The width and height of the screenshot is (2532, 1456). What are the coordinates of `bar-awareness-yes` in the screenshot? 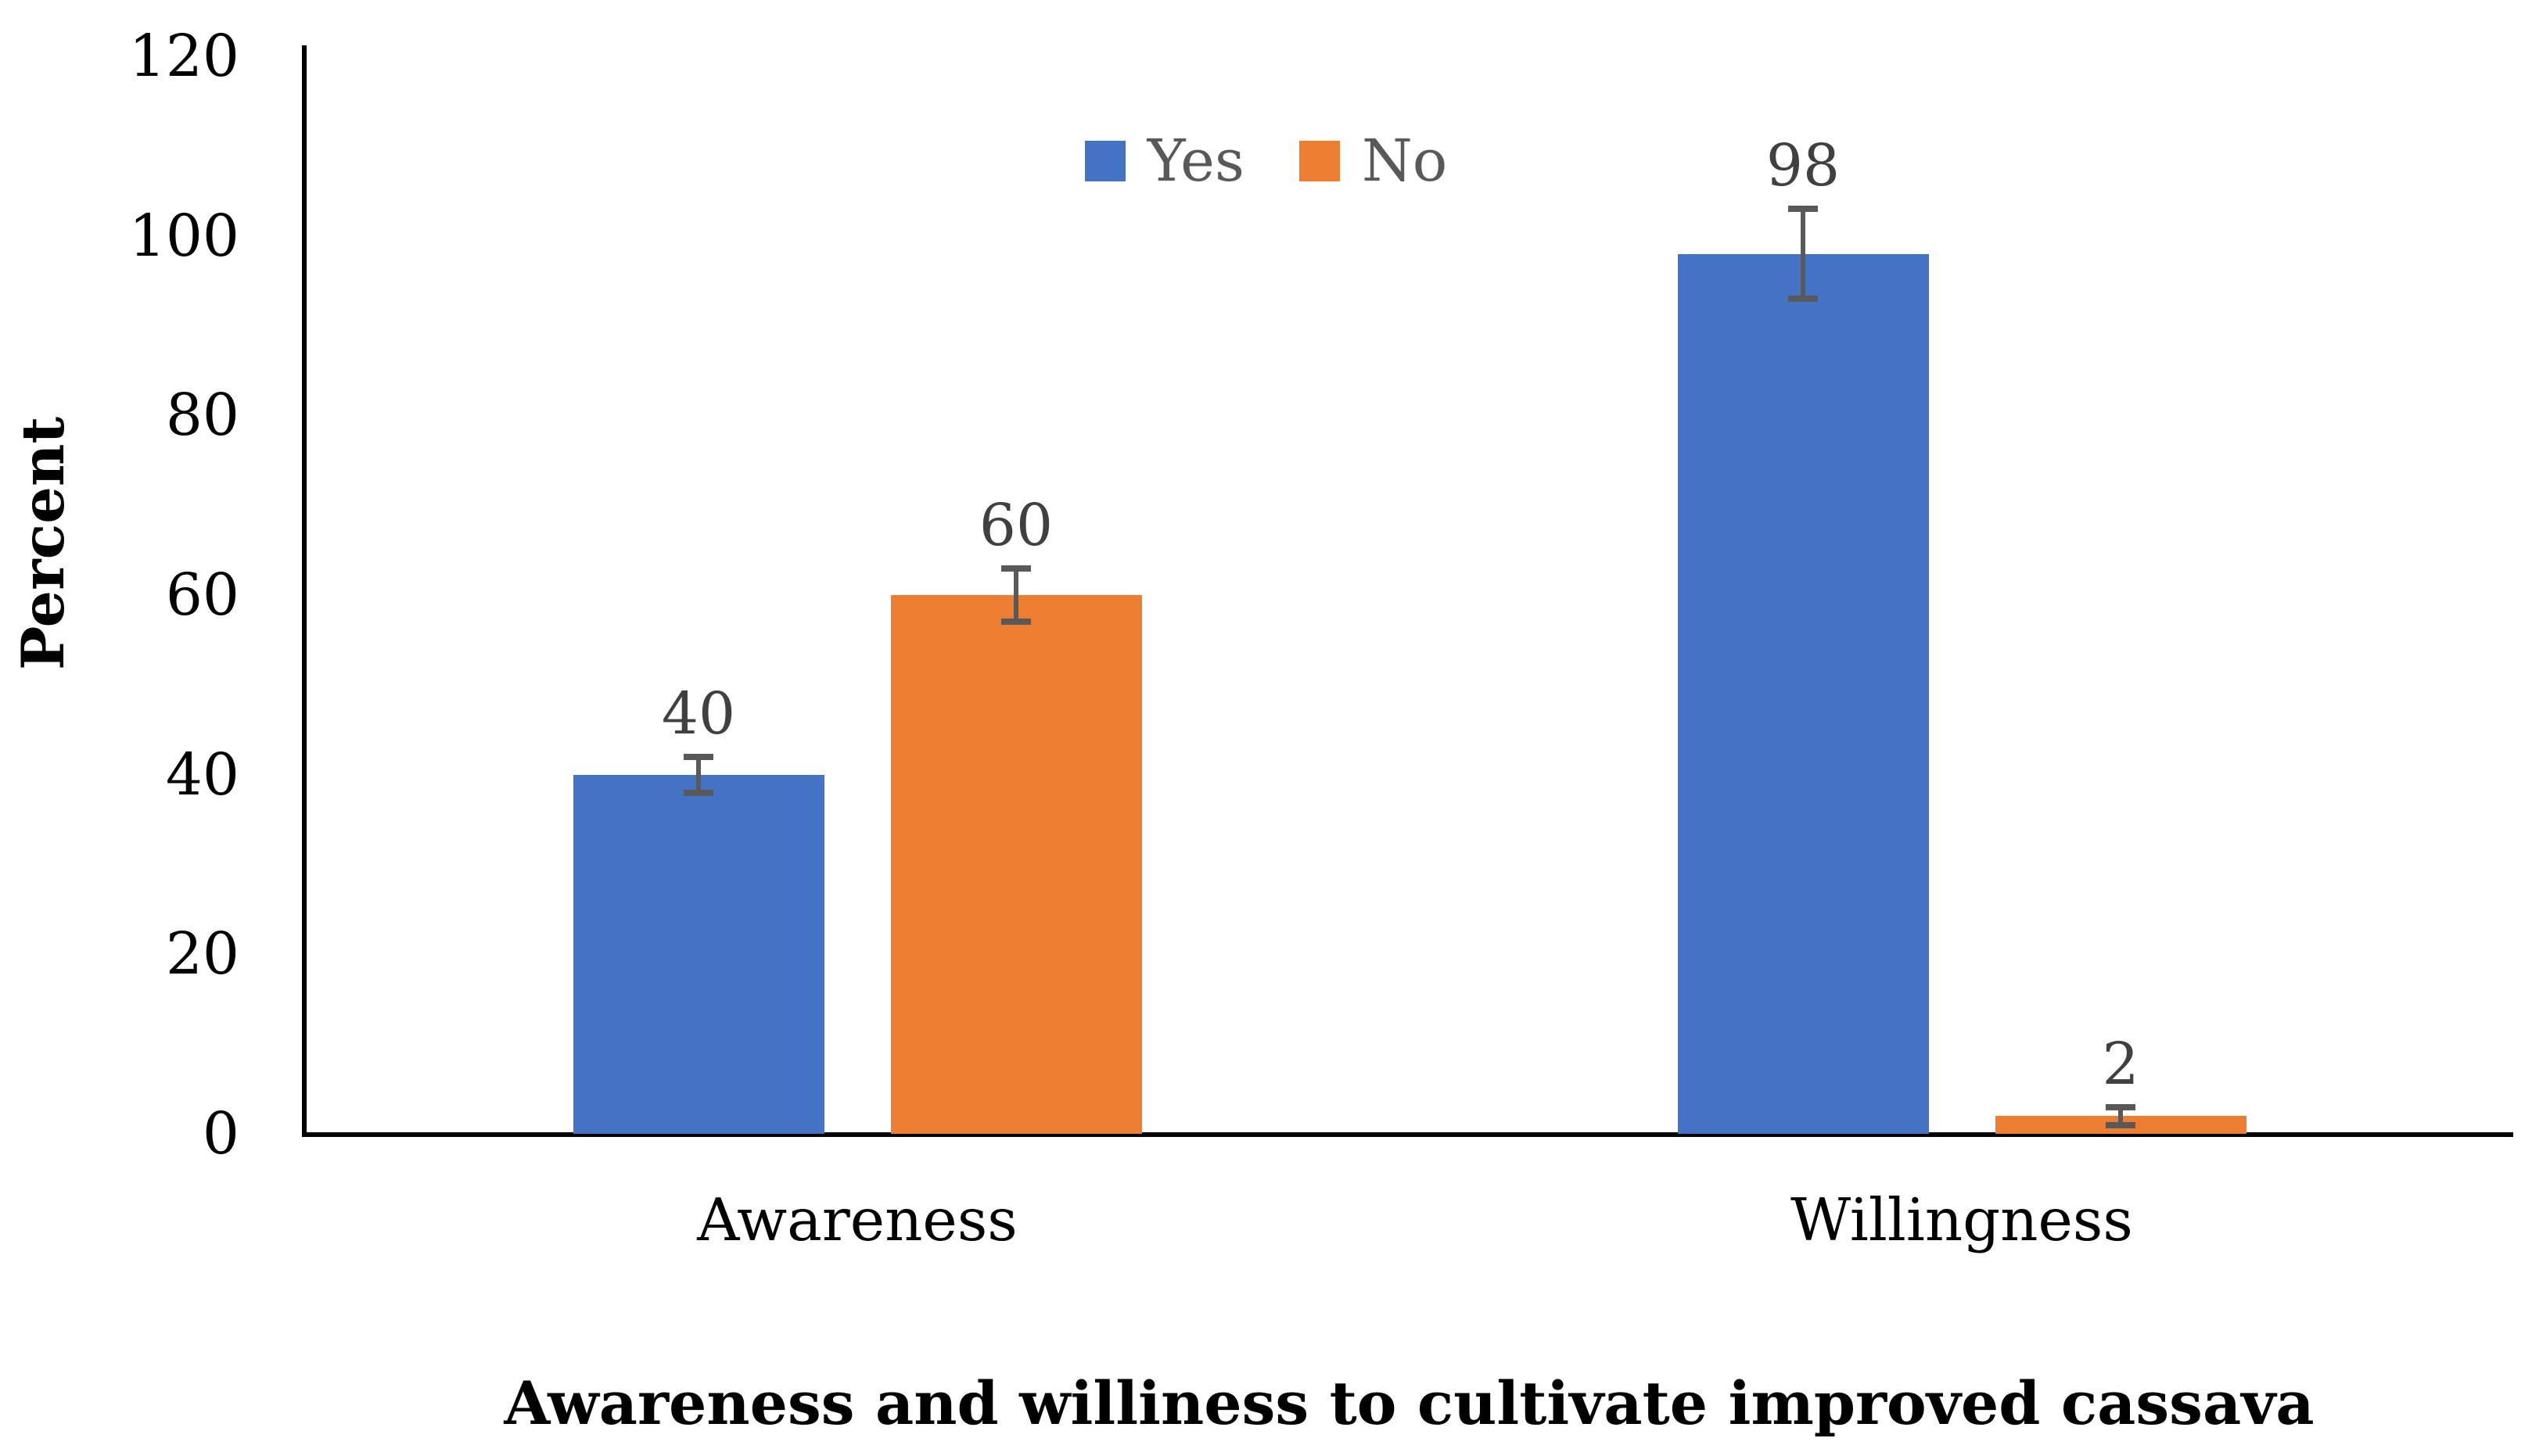 It's located at (699, 954).